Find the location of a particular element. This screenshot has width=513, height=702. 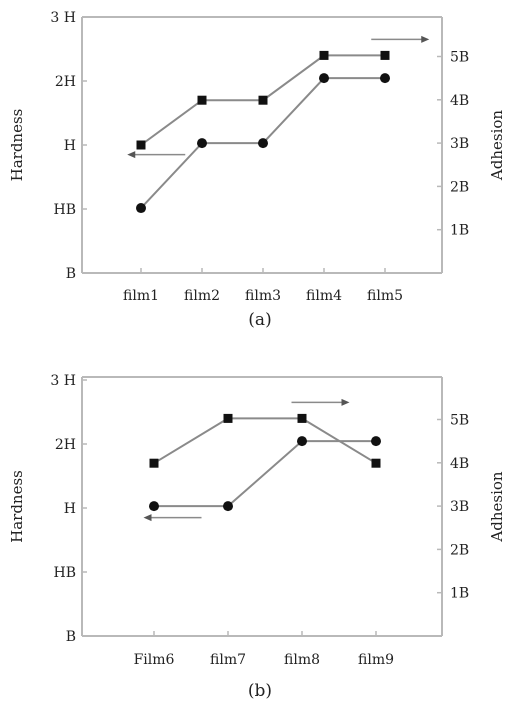

x-tick-label: film5 is located at coordinates (385, 296).